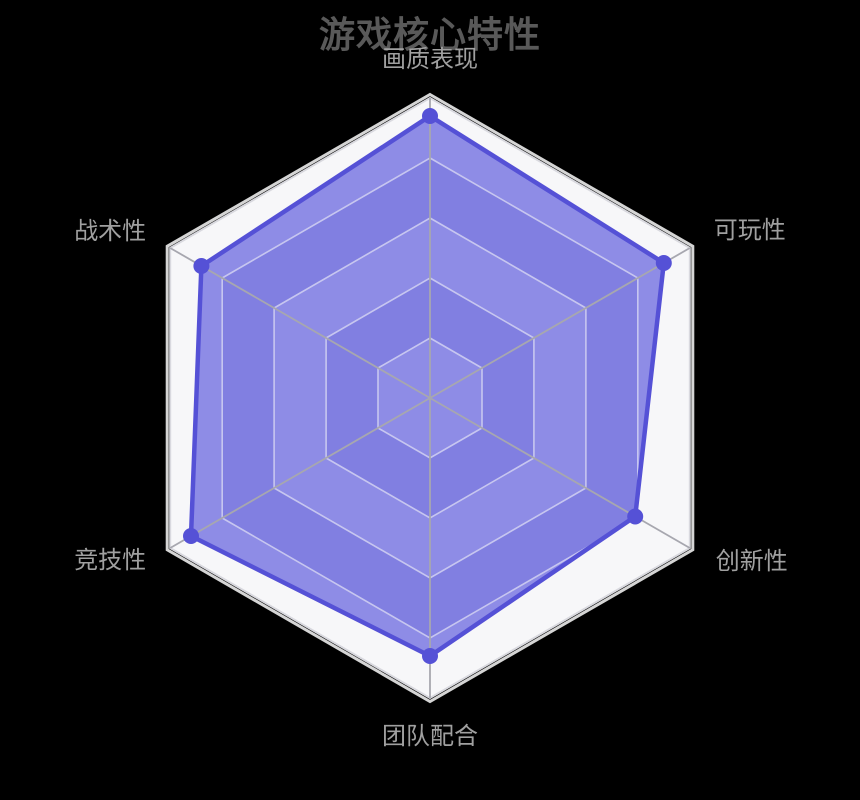 This screenshot has height=800, width=860. What do you see at coordinates (430, 59) in the screenshot?
I see `axis-label-0: 画质表现` at bounding box center [430, 59].